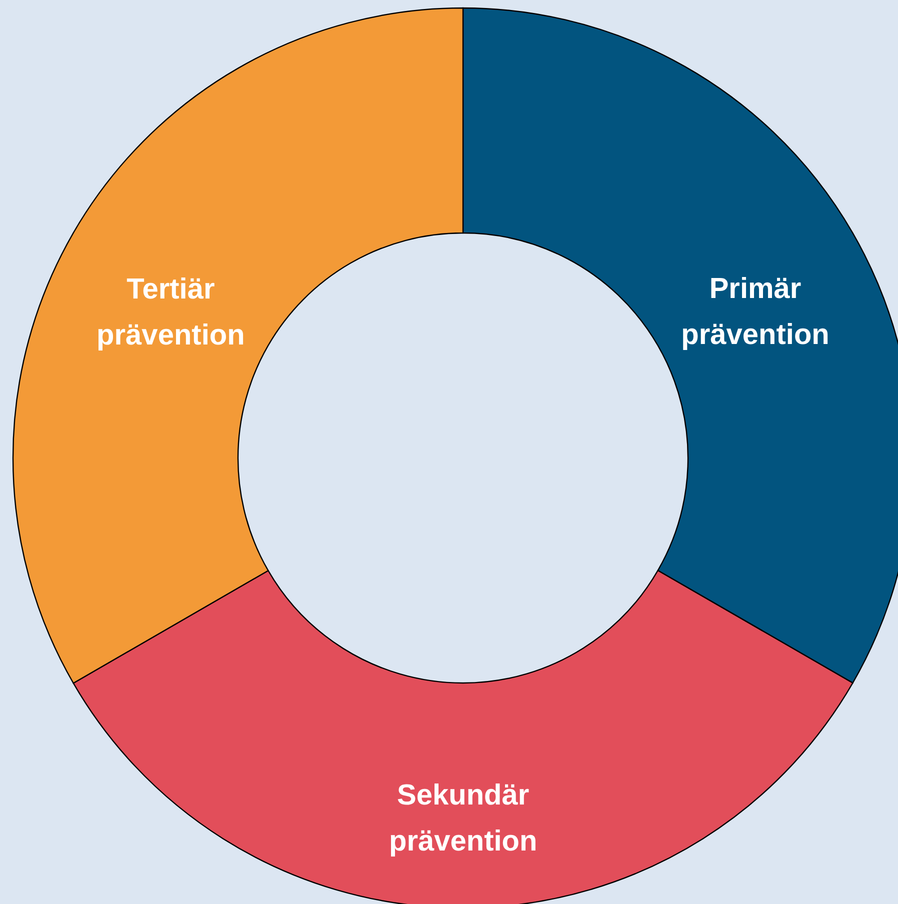 The width and height of the screenshot is (898, 904). I want to click on slice-label: Sekundär prävention, so click(463, 819).